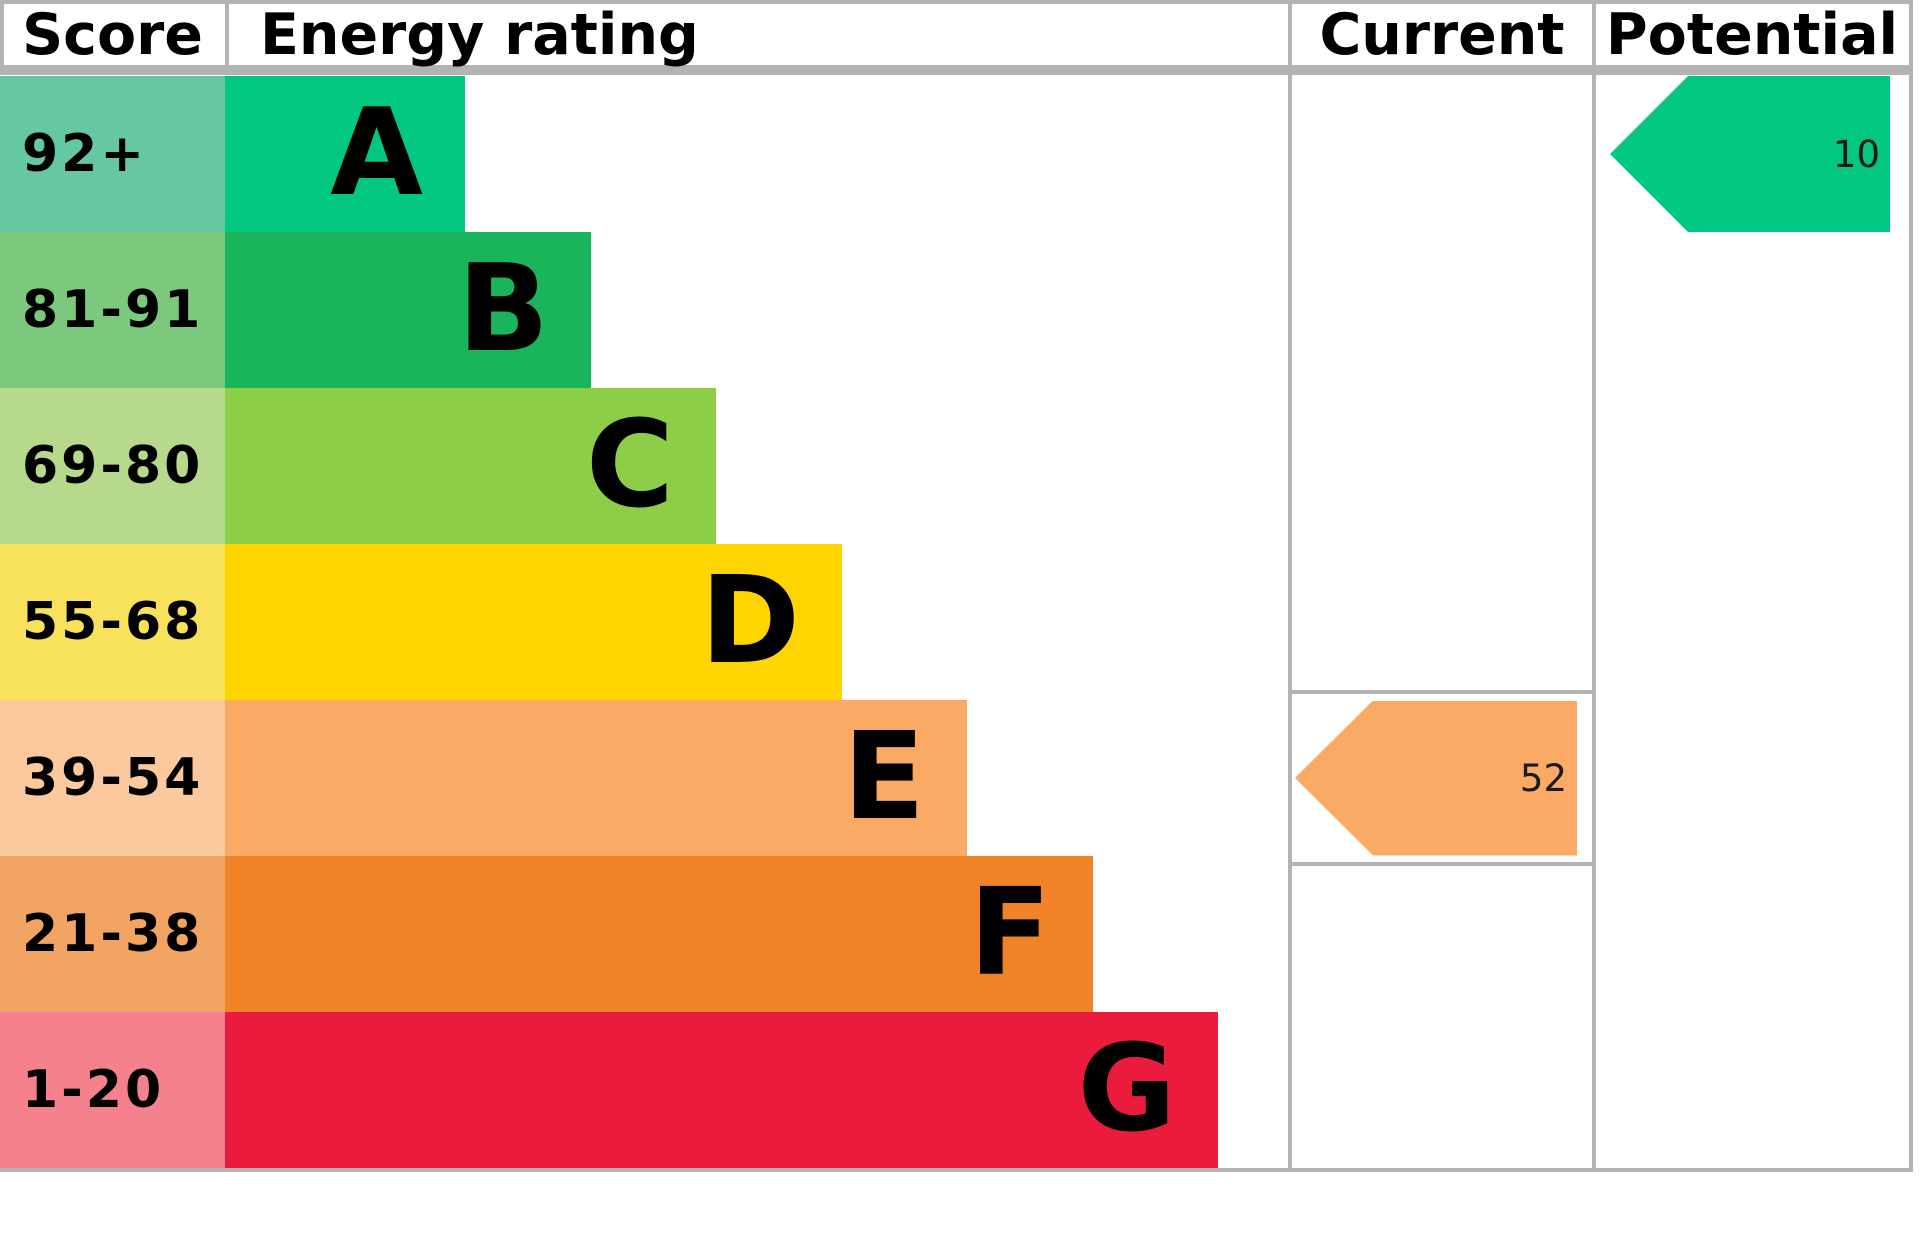 The height and width of the screenshot is (1249, 1920). I want to click on band-row: 39-54 E, so click(644, 778).